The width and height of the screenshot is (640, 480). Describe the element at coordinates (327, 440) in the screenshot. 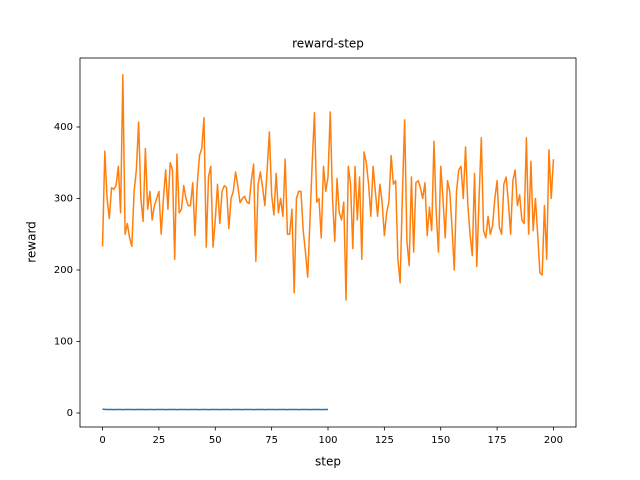

I see `x-tick-label: 100` at that location.